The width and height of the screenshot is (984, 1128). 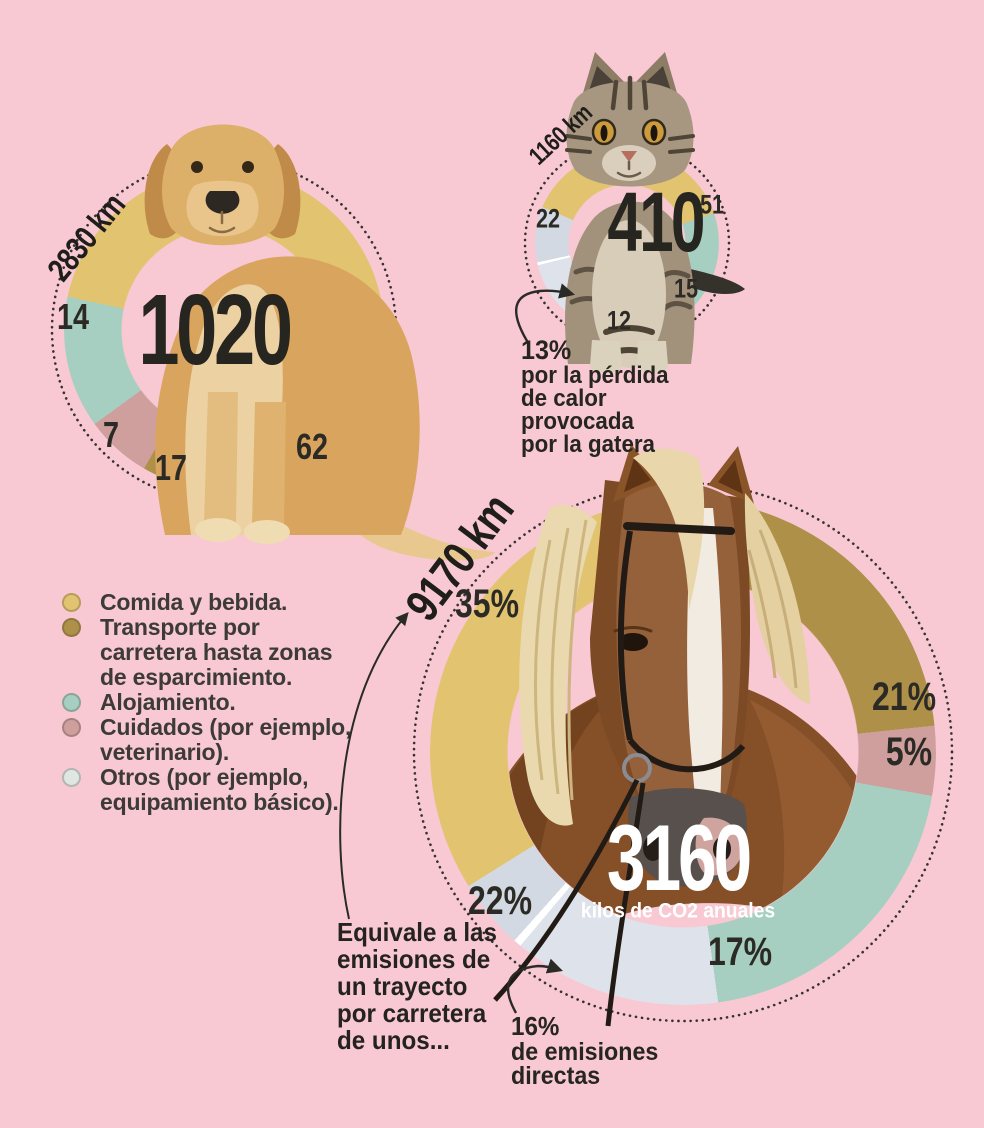 What do you see at coordinates (71, 777) in the screenshot?
I see `otros-color-dot` at bounding box center [71, 777].